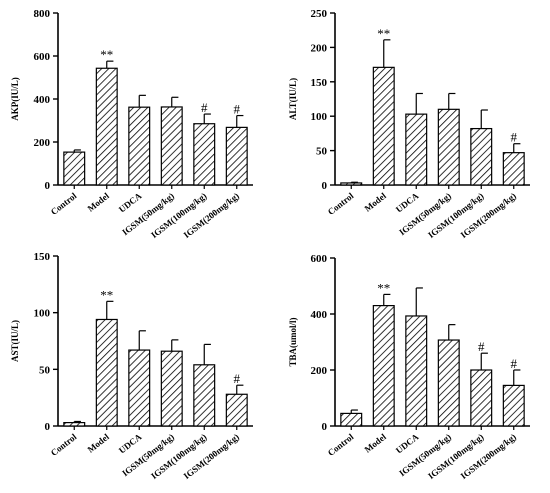  I want to click on y-tick-label: 250, so click(319, 14).